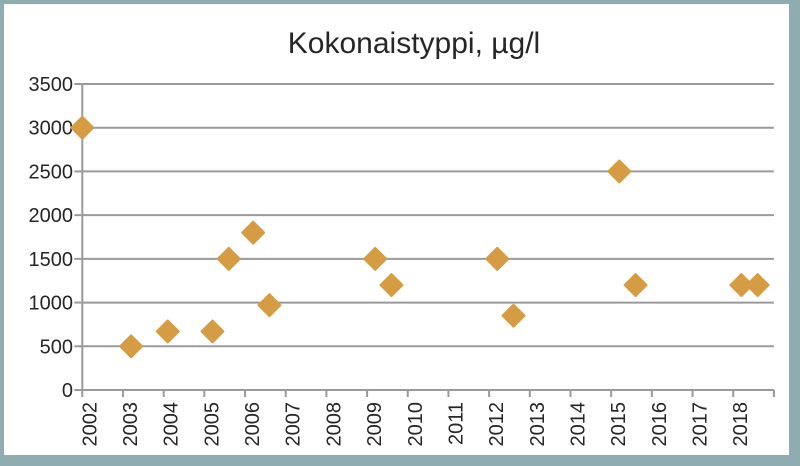  Describe the element at coordinates (414, 43) in the screenshot. I see `chart-title: Kokonaistyppi, µg/l` at that location.